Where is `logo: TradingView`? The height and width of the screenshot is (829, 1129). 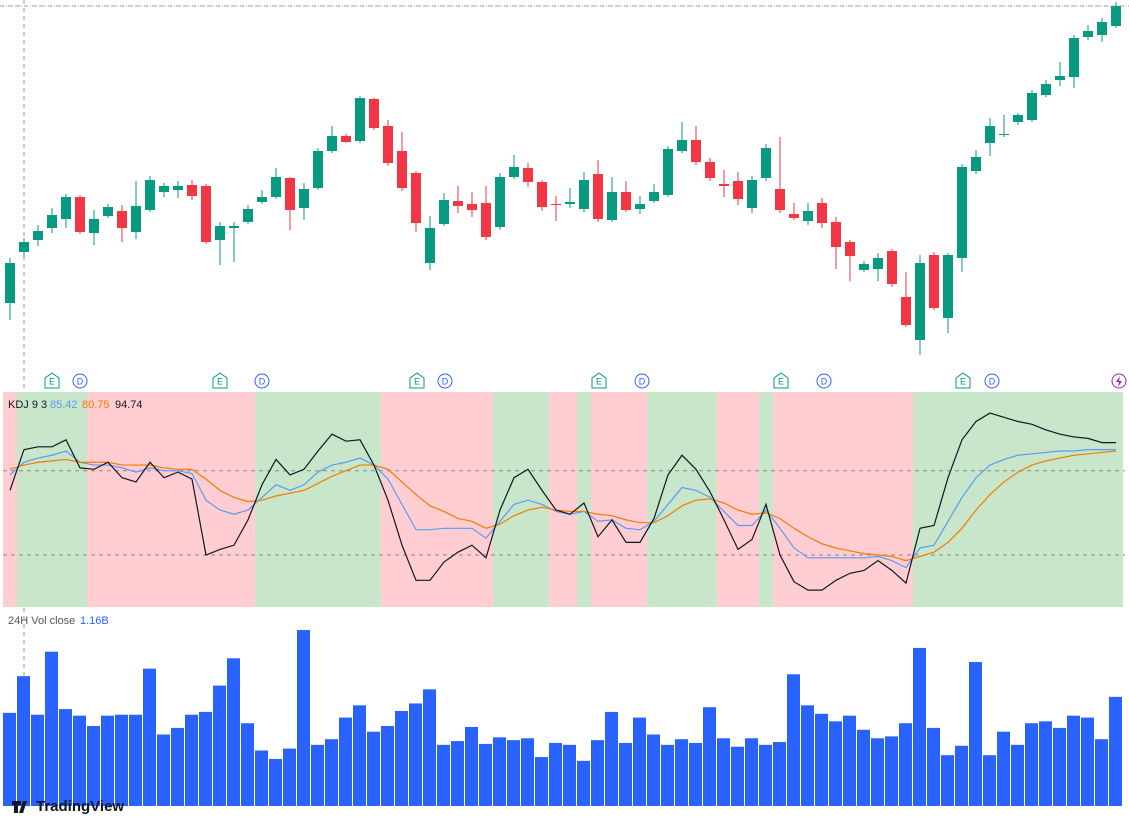
logo: TradingView is located at coordinates (68, 806).